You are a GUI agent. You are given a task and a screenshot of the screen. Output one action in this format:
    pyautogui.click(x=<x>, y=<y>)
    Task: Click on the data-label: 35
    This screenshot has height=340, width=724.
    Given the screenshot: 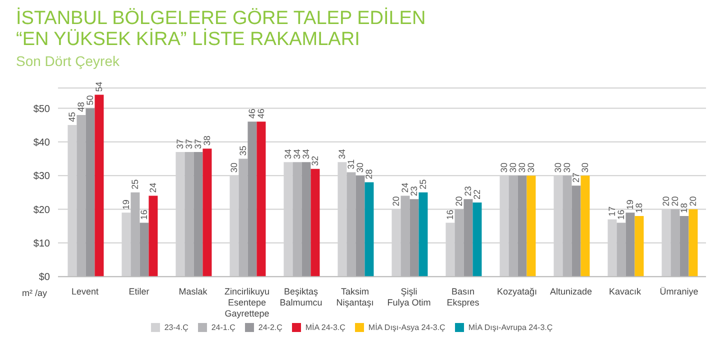 What is the action you would take?
    pyautogui.click(x=243, y=151)
    